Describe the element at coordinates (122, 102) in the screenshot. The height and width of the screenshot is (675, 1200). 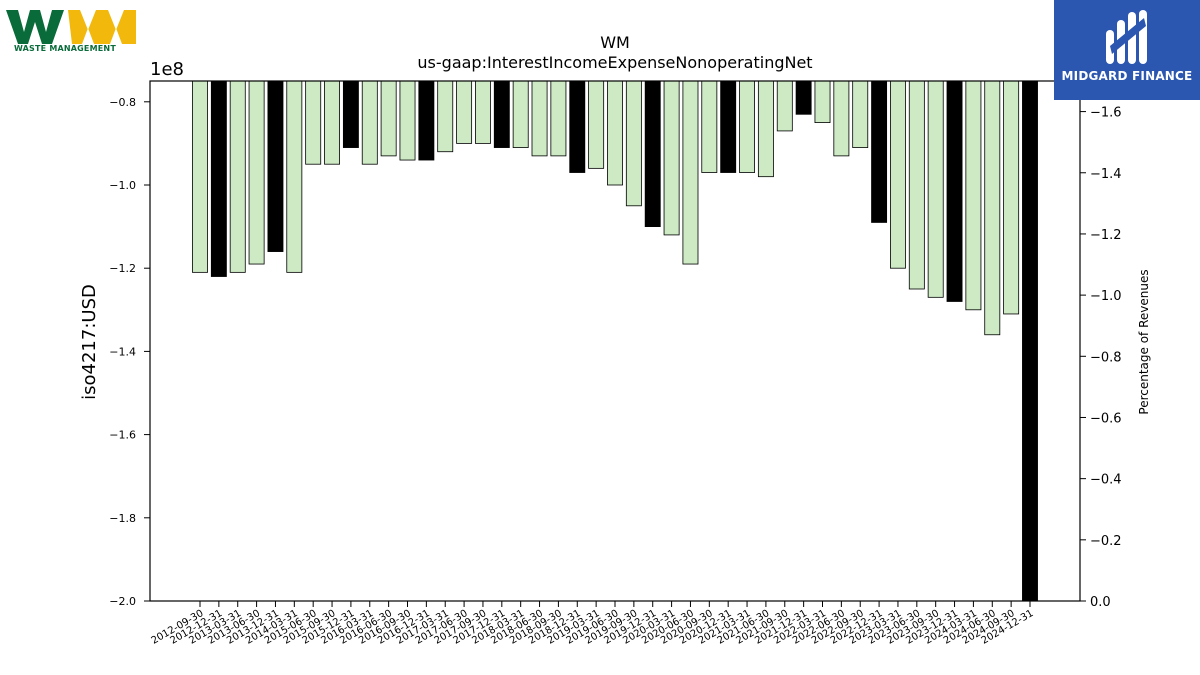
I see `y-tick-label: −0.8` at that location.